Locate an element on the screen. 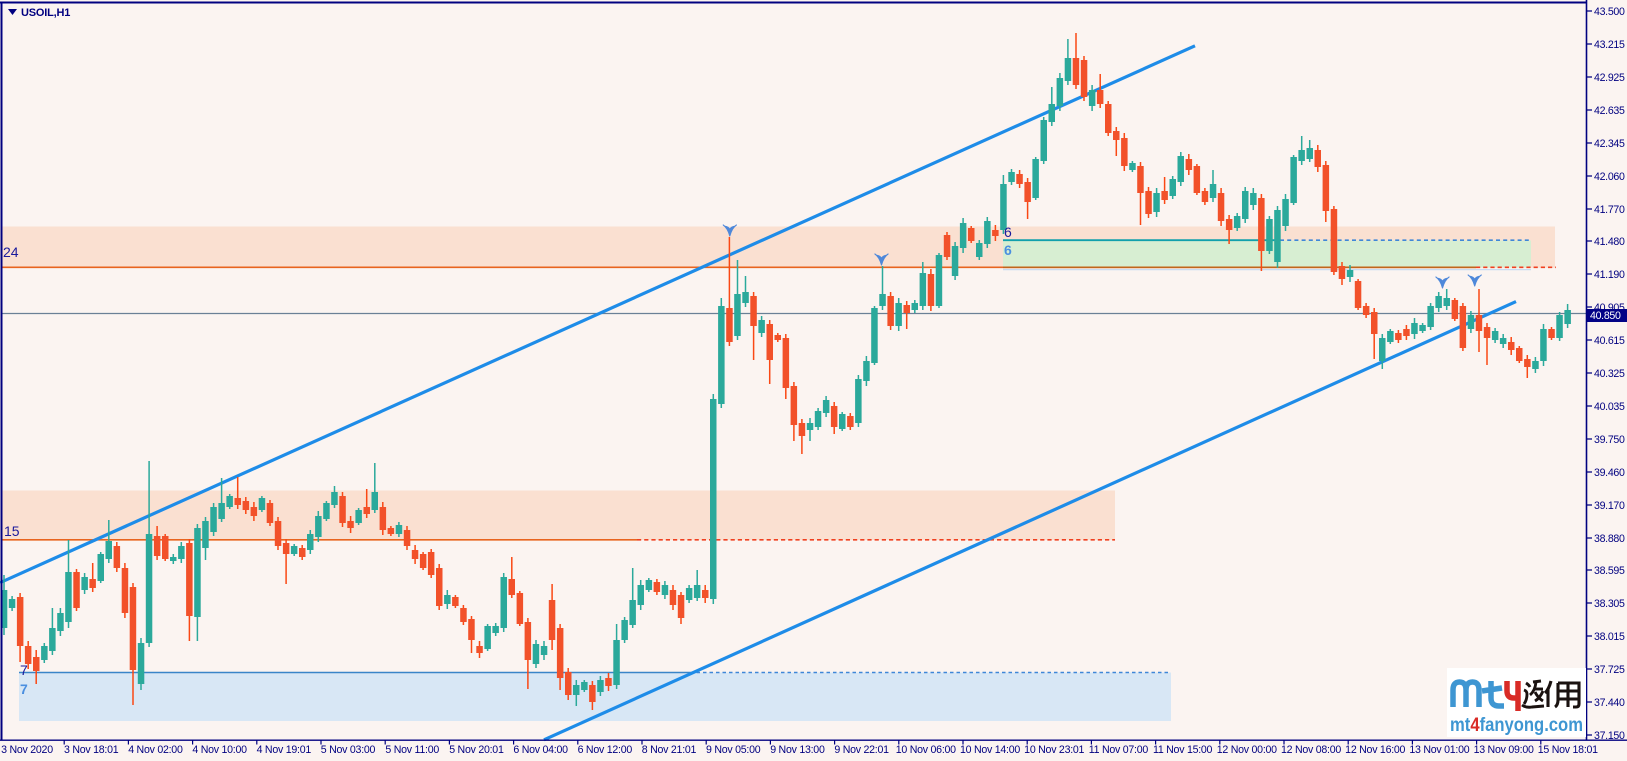 The width and height of the screenshot is (1627, 761). svg-text: 12 Nov 08:00 is located at coordinates (1311, 750).